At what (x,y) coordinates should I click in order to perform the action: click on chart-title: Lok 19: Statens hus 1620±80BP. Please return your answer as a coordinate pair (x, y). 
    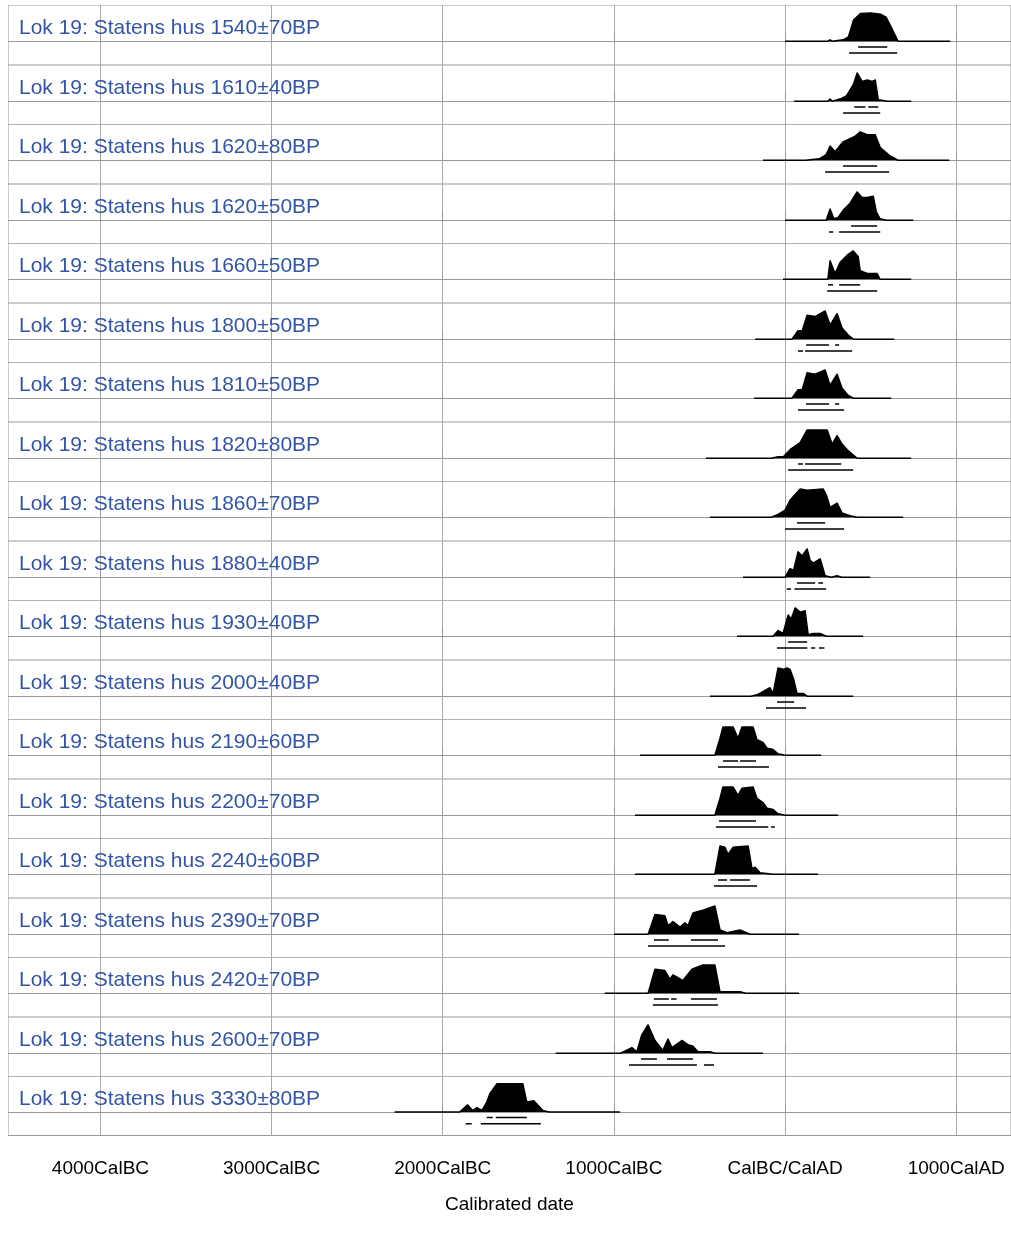
    Looking at the image, I should click on (170, 145).